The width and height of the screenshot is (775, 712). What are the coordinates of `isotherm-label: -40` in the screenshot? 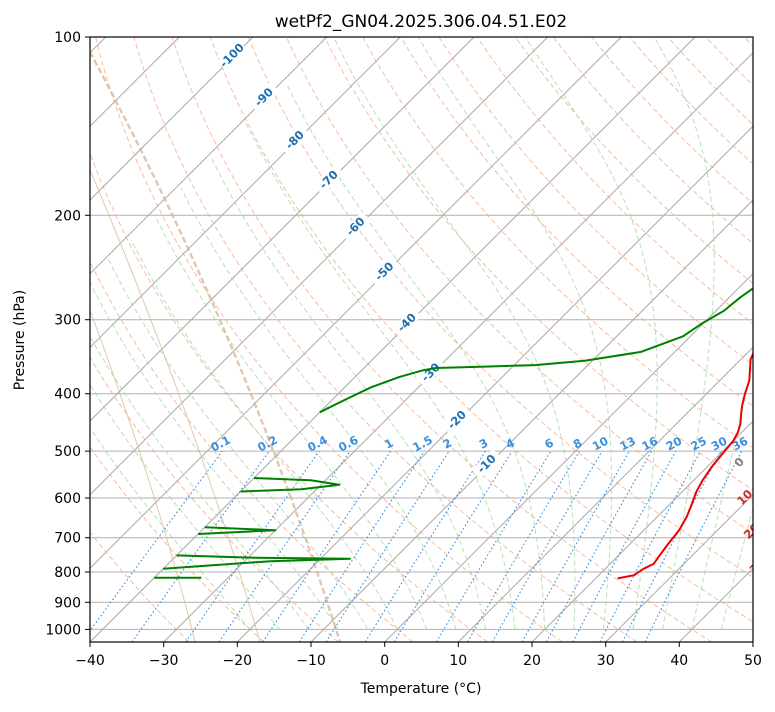 It's located at (406, 322).